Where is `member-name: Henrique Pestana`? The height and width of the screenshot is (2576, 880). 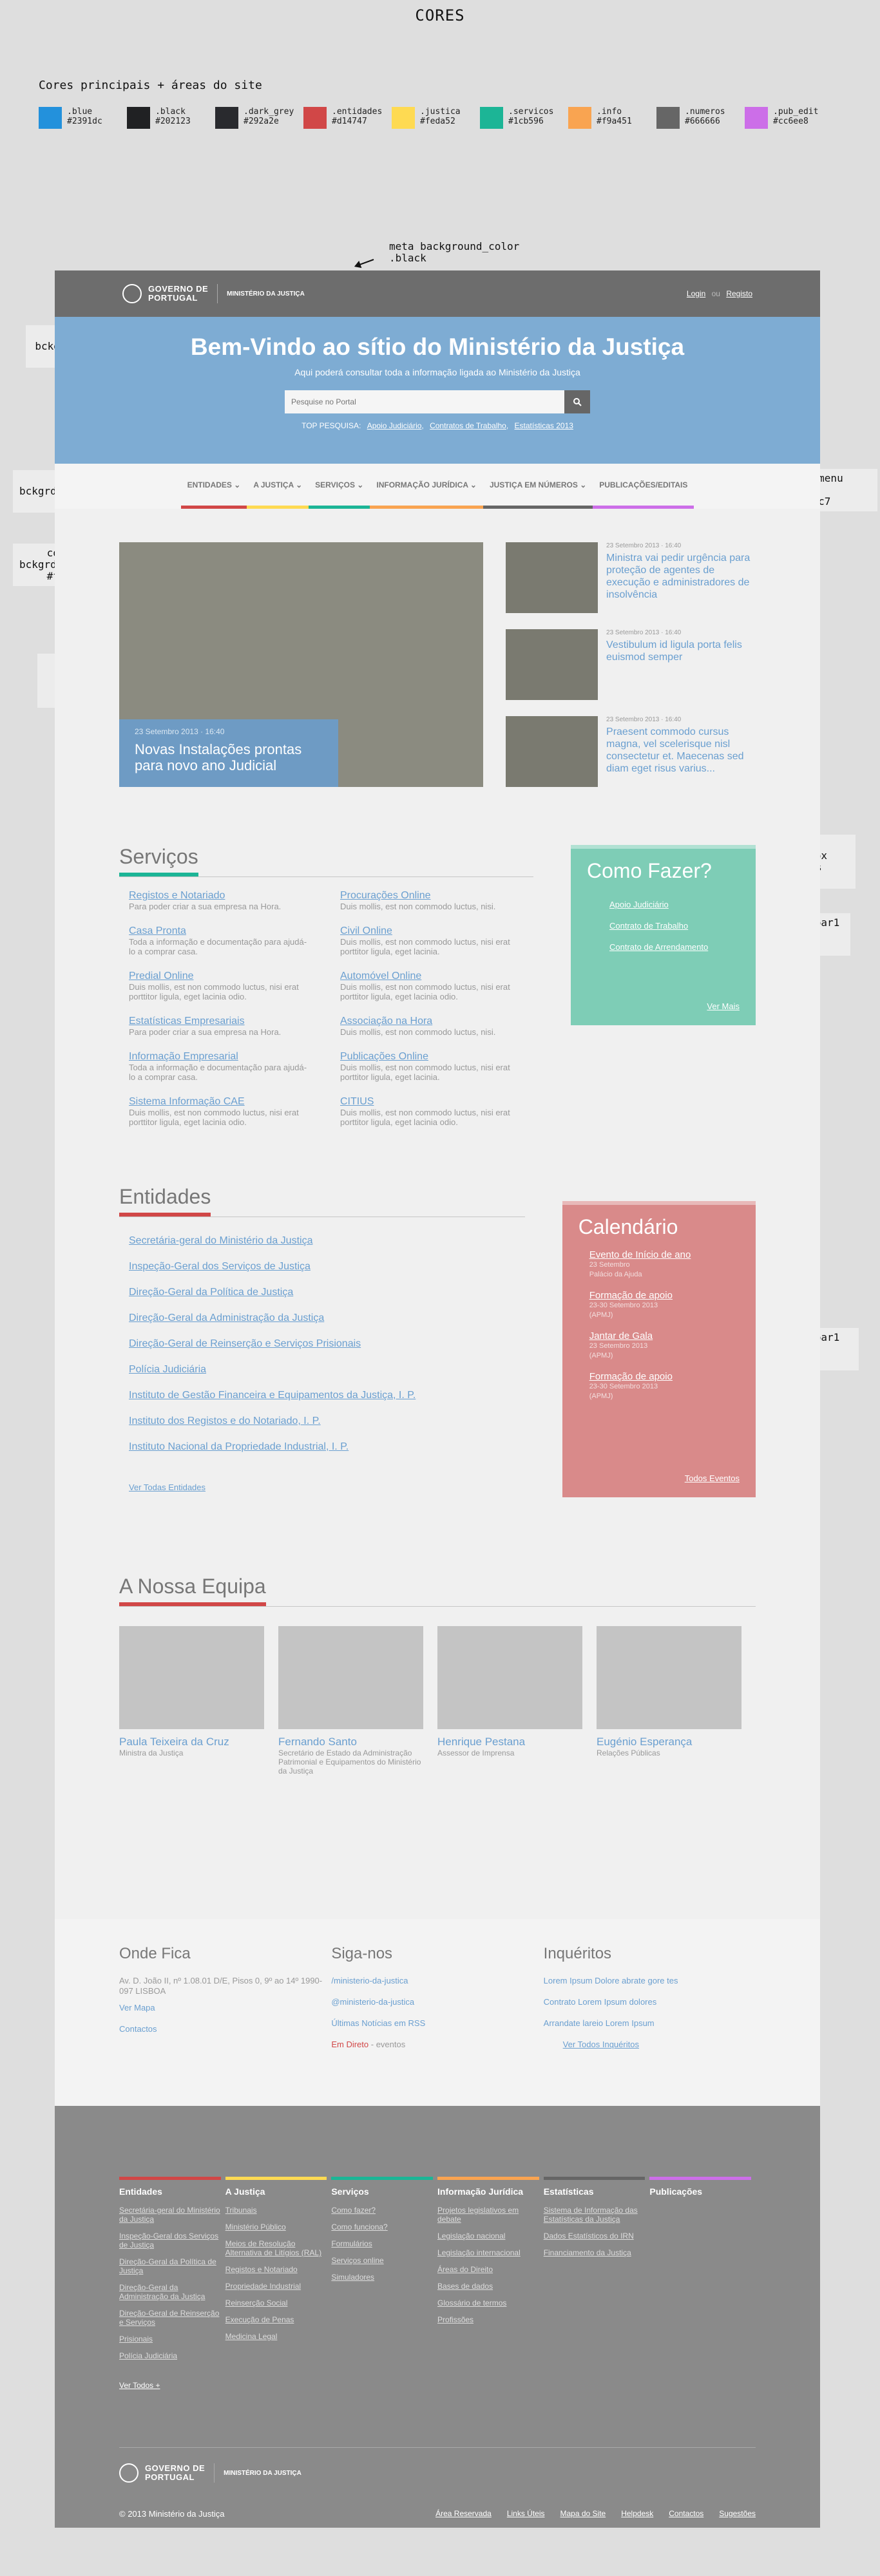
member-name: Henrique Pestana is located at coordinates (481, 1742).